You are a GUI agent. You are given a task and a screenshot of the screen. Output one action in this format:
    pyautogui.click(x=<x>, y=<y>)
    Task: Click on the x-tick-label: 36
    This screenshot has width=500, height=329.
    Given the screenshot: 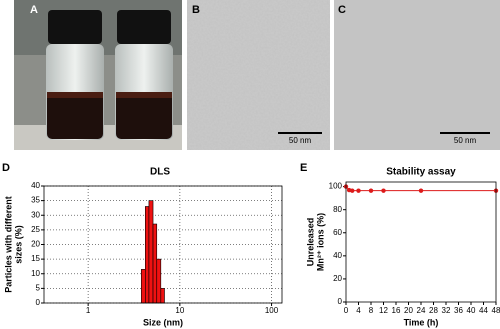 What is the action you would take?
    pyautogui.click(x=458, y=310)
    